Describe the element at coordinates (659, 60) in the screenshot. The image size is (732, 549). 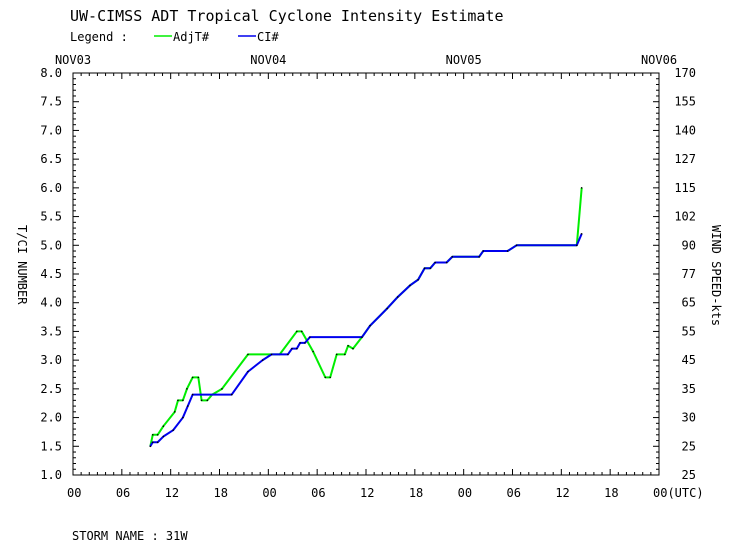
I see `date-label: NOV06` at that location.